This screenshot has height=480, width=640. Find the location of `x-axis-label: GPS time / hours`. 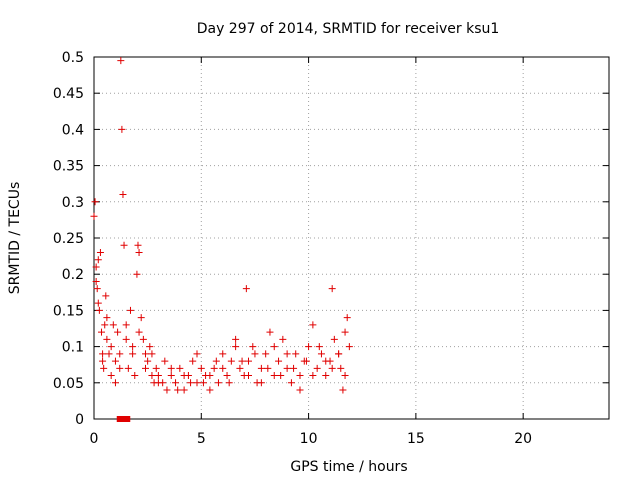

x-axis-label: GPS time / hours is located at coordinates (348, 467).